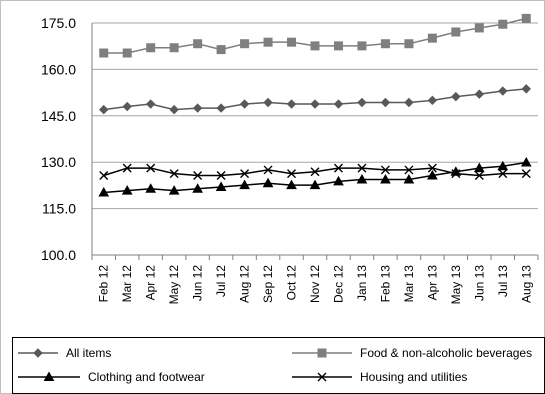 Image resolution: width=545 pixels, height=394 pixels. I want to click on series-clothing-and-footwear, so click(315, 176).